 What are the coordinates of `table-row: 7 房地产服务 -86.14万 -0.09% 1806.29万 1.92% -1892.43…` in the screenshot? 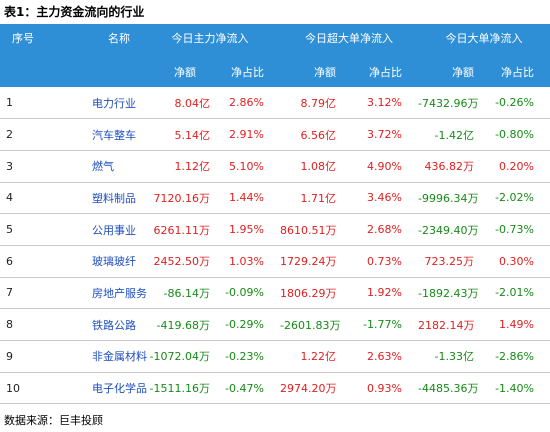 It's located at (275, 293).